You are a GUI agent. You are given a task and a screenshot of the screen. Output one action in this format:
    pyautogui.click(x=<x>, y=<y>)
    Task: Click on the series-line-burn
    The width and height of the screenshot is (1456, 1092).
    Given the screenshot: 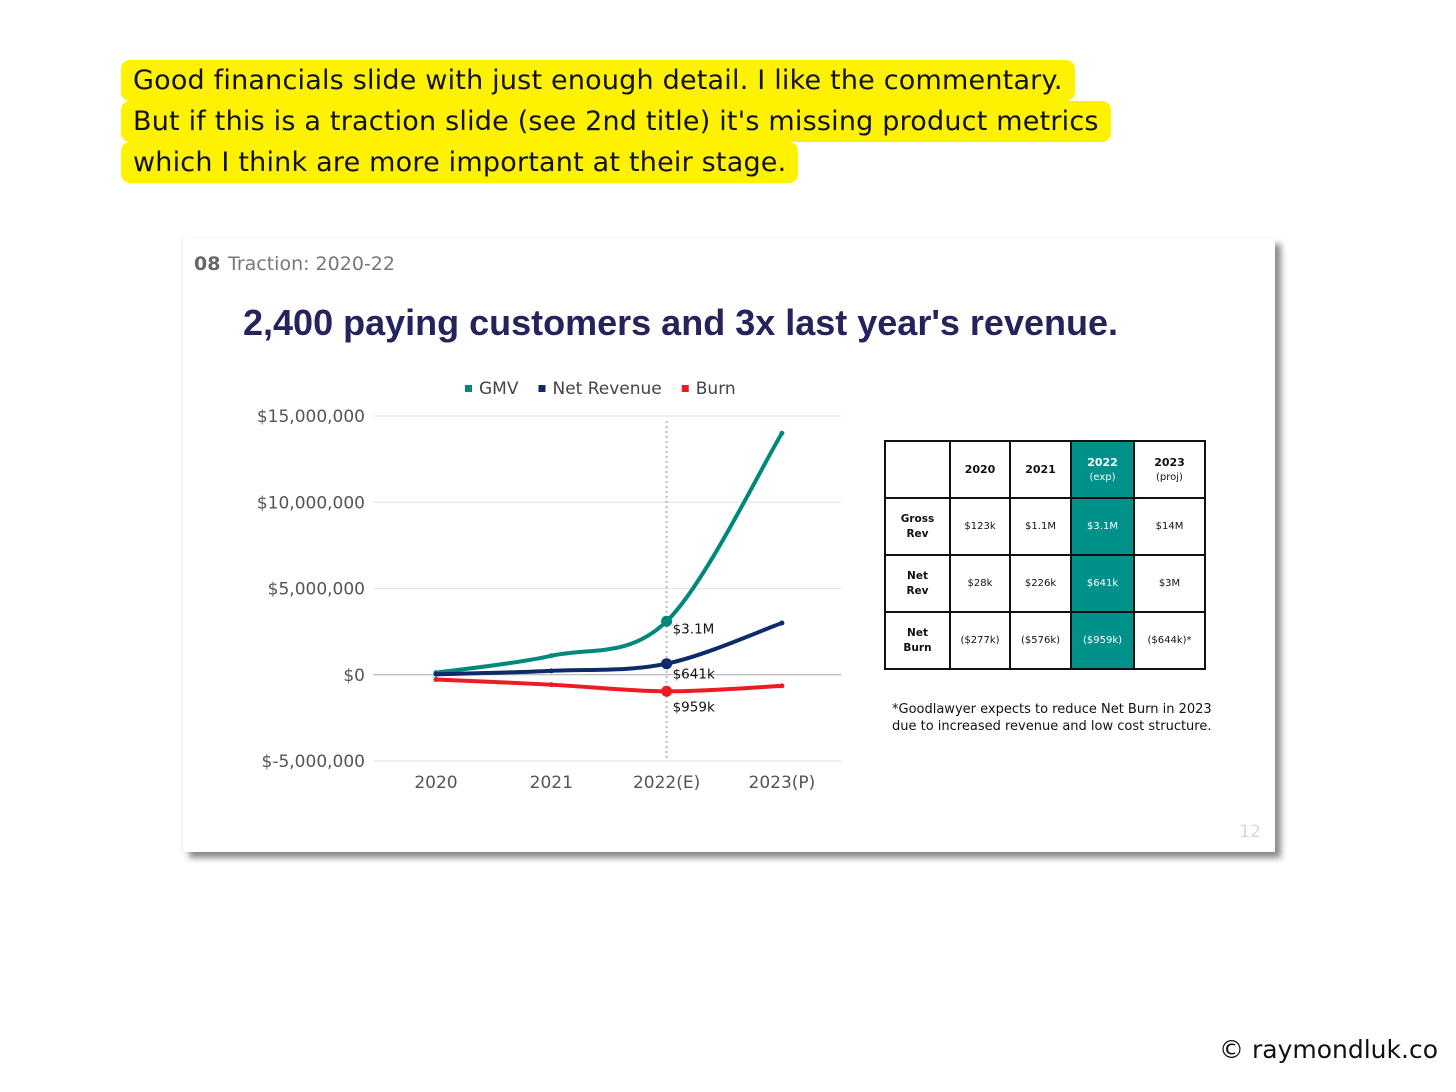 What is the action you would take?
    pyautogui.click(x=609, y=685)
    